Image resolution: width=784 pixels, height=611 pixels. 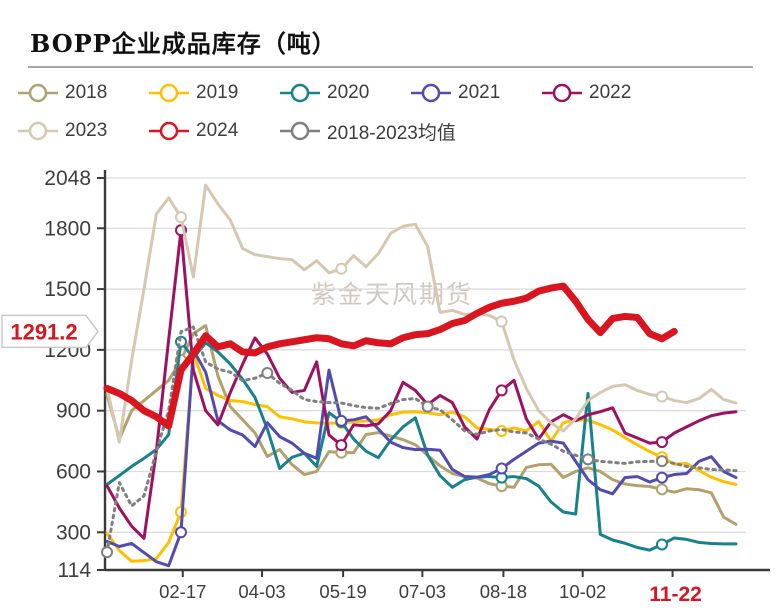 I want to click on legend-label: 2019, so click(x=217, y=92).